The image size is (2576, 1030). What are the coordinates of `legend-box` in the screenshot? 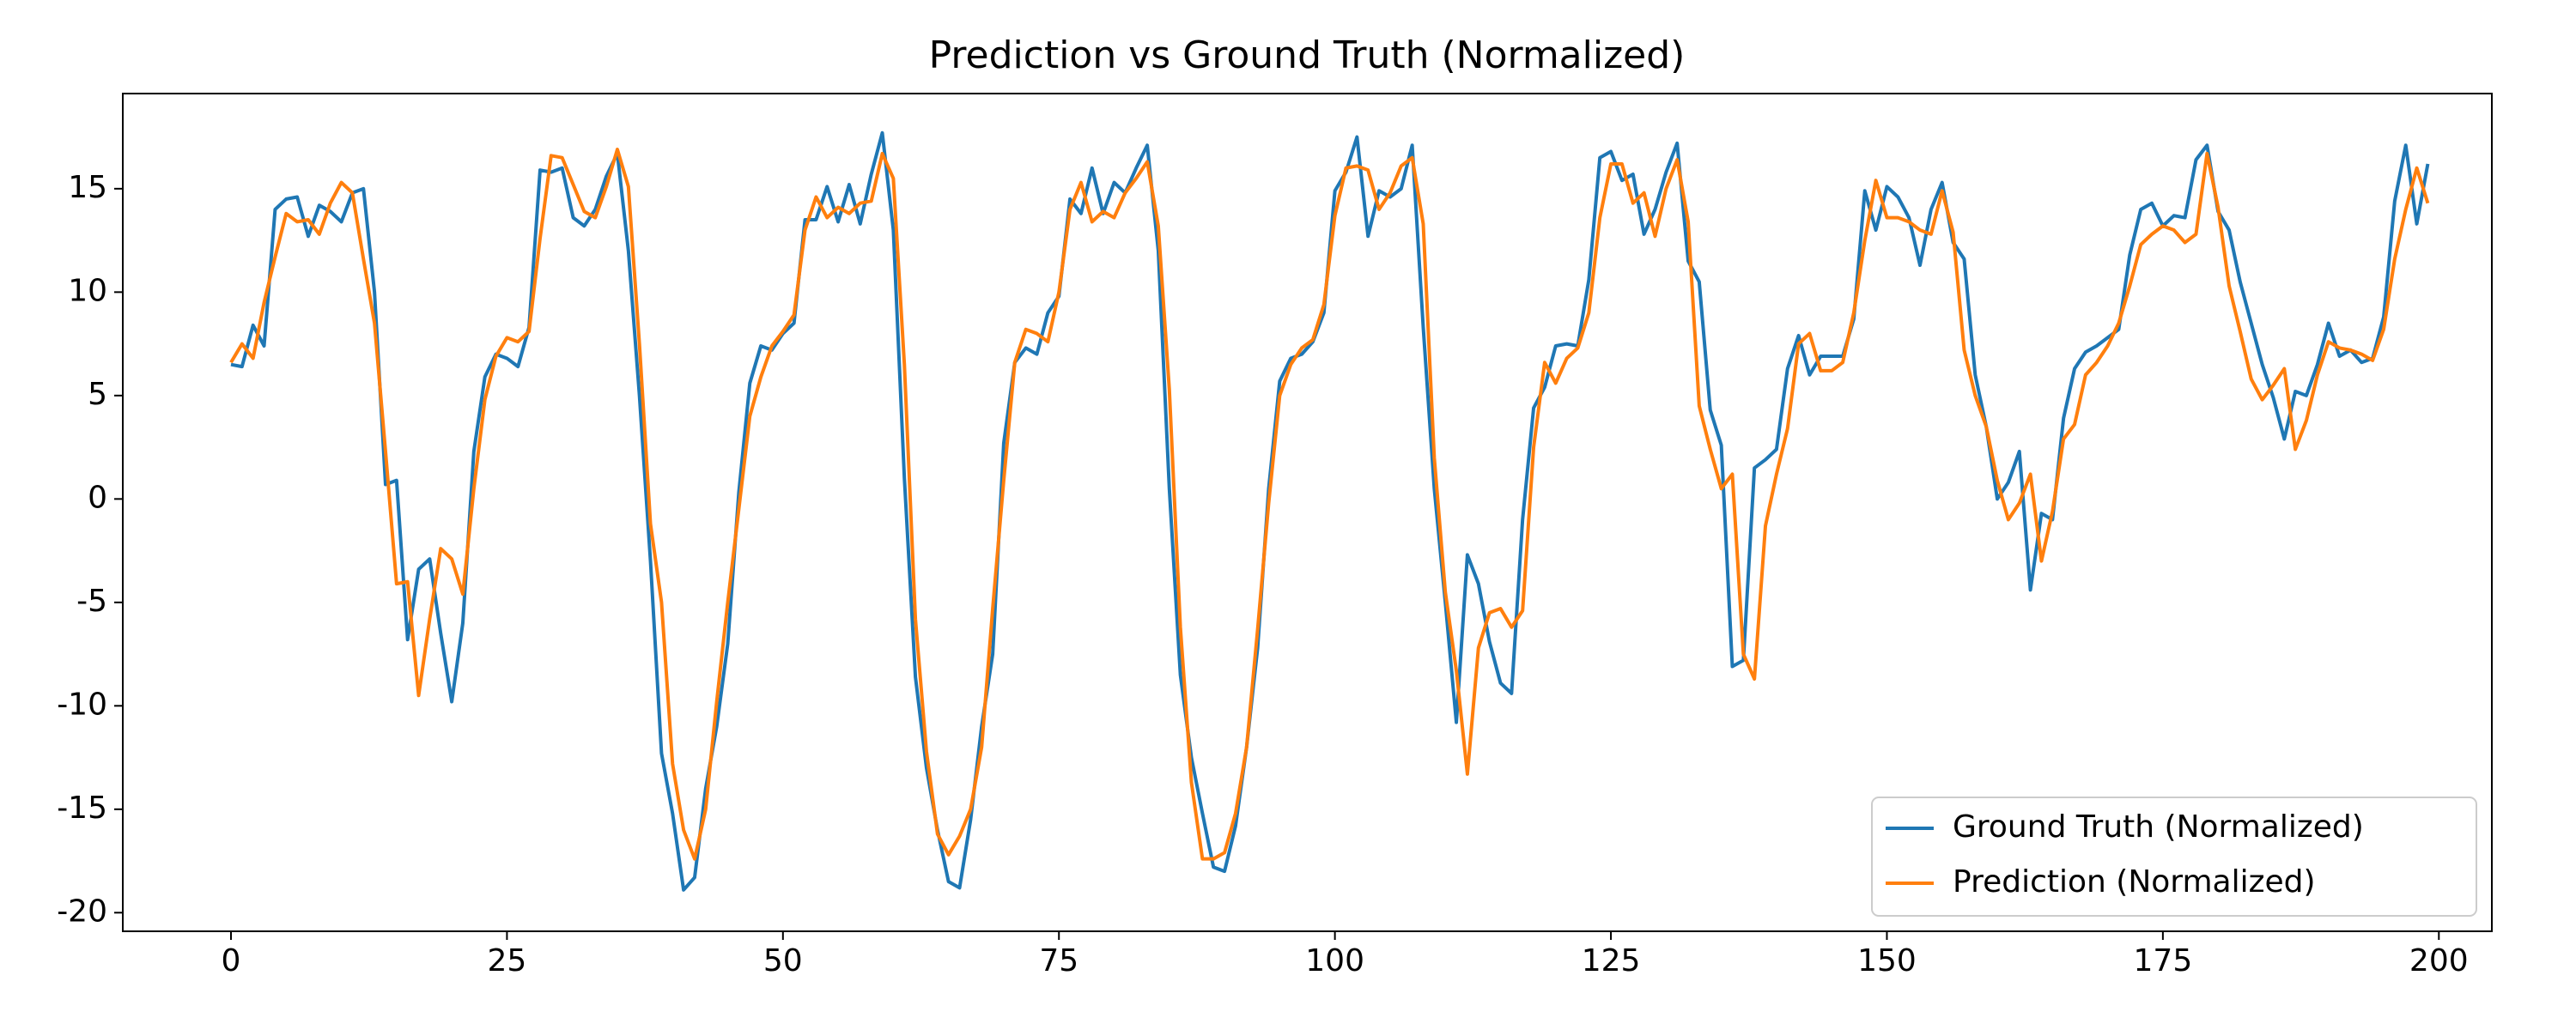 It's located at (2174, 857).